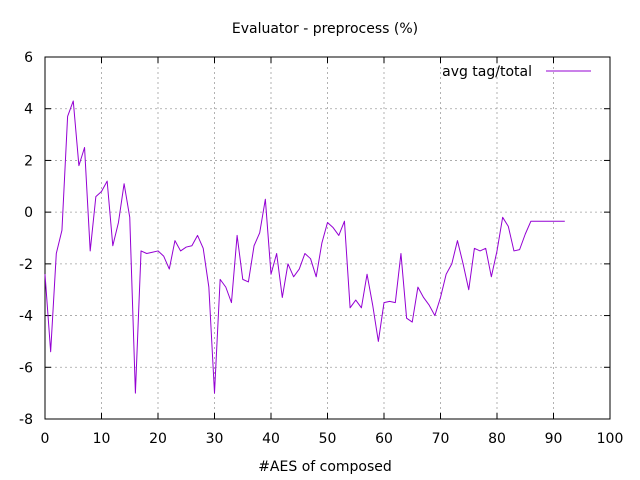  What do you see at coordinates (215, 439) in the screenshot?
I see `x-tick-label: 30` at bounding box center [215, 439].